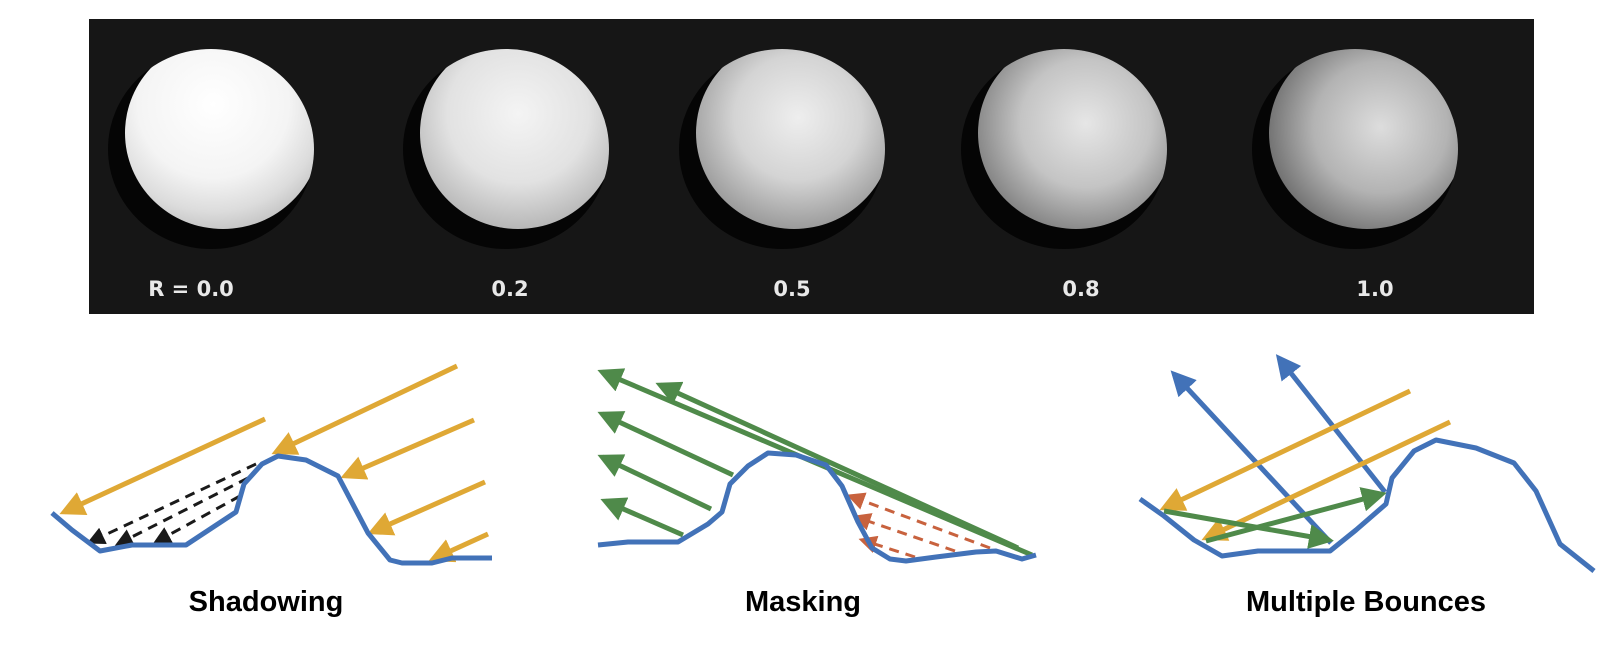  What do you see at coordinates (171, 504) in the screenshot?
I see `shadowed-rays` at bounding box center [171, 504].